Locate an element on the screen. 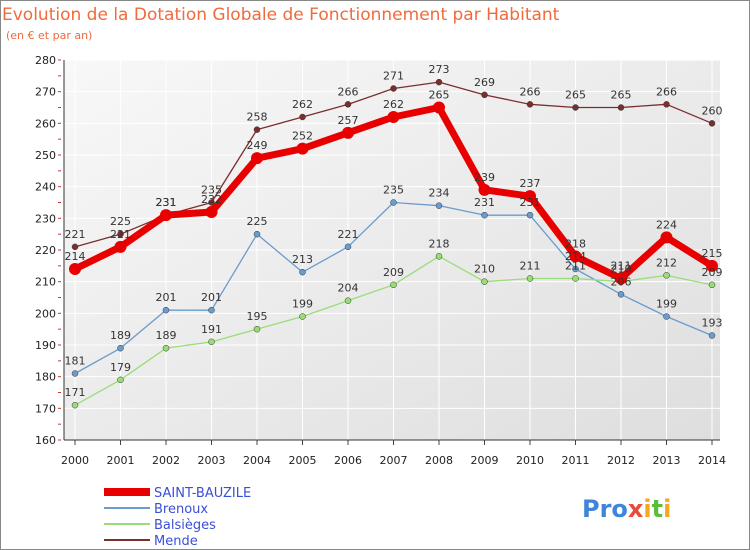  data-label: 232 is located at coordinates (211, 199).